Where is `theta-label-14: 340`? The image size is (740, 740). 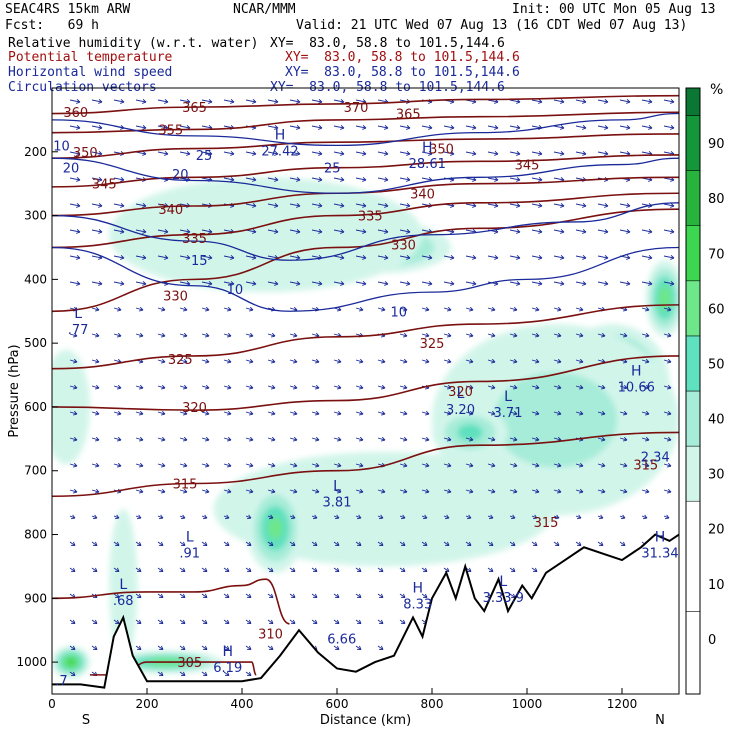 theta-label-14: 340 is located at coordinates (422, 194).